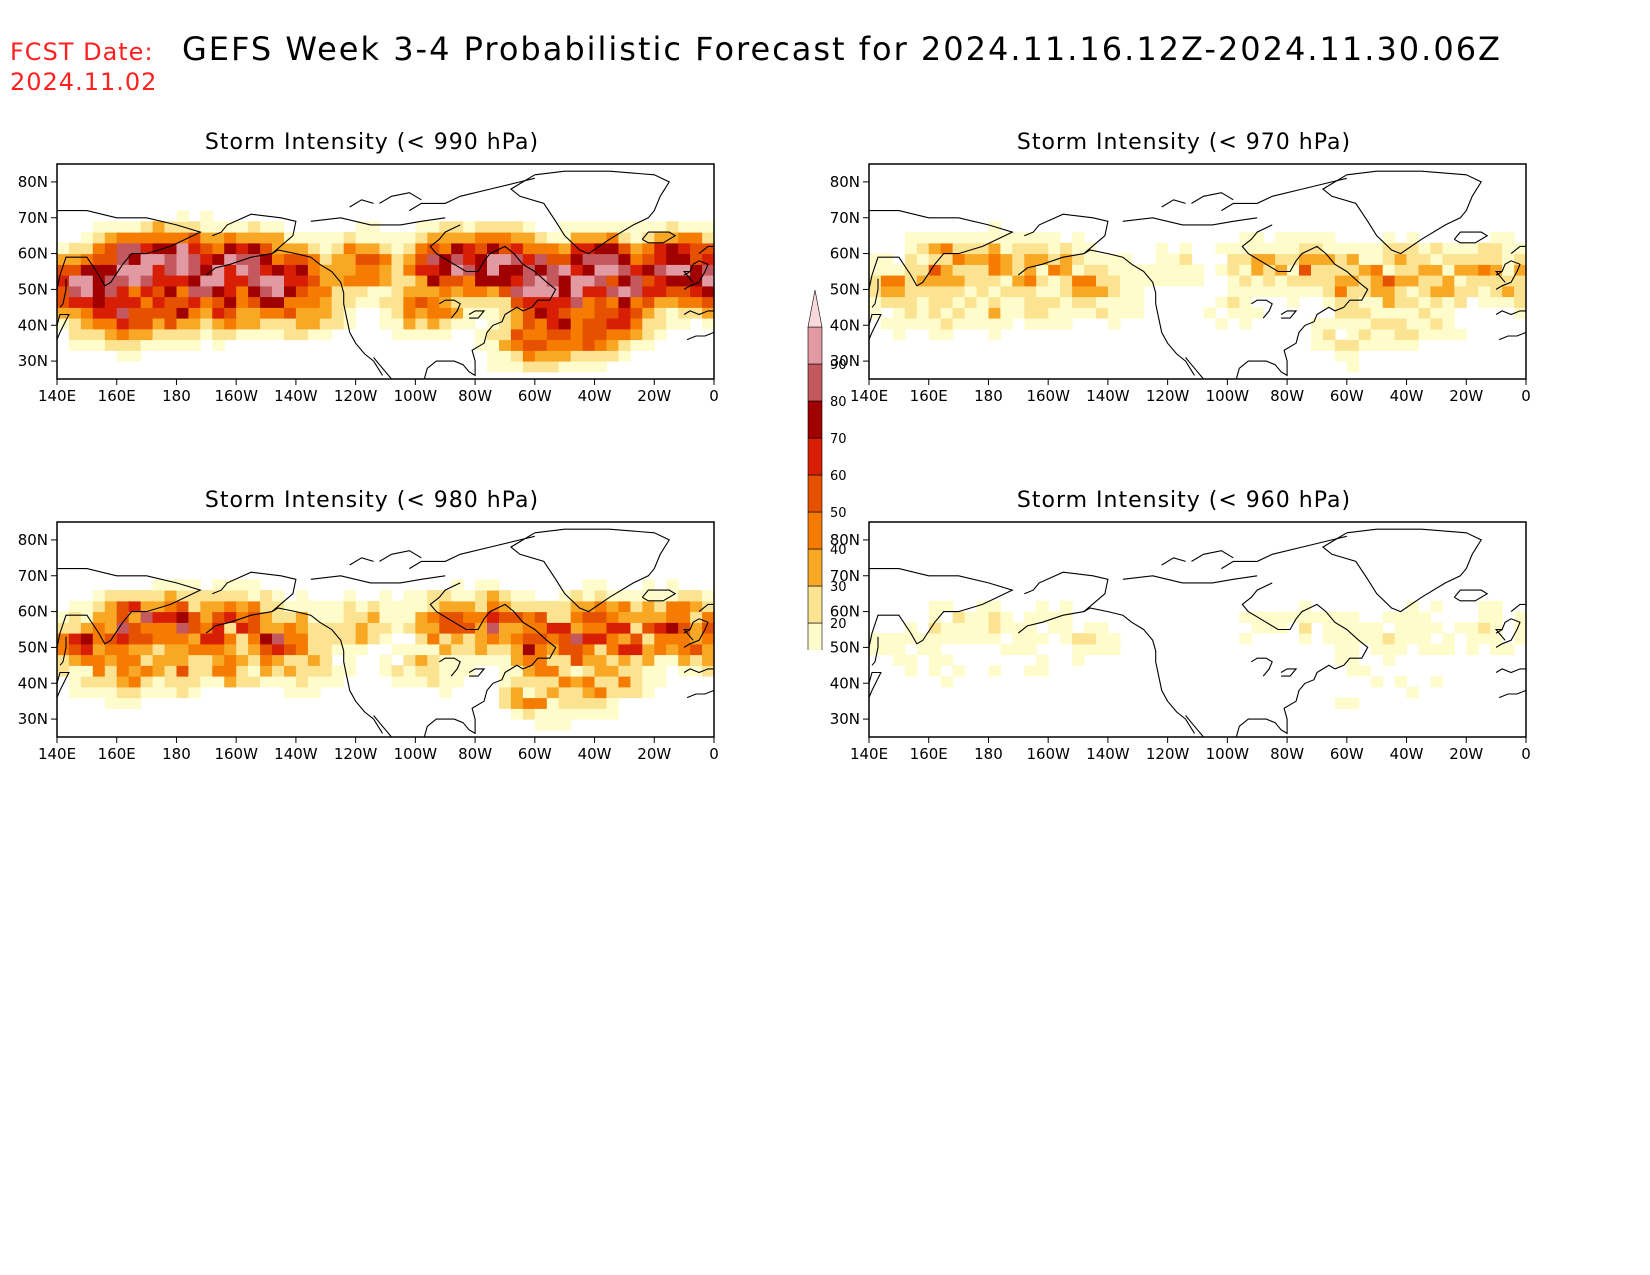 This screenshot has height=1275, width=1650. I want to click on lat-tick-label: 80N, so click(845, 182).